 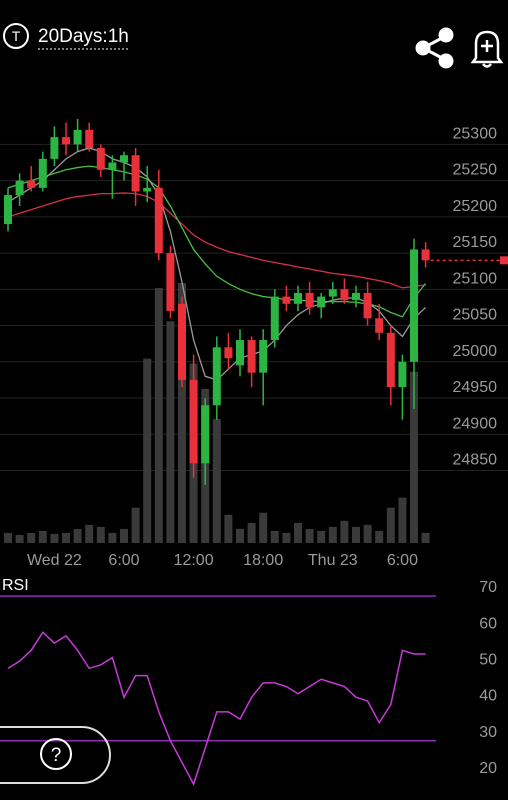 I want to click on y-tick-label: 25000, so click(x=475, y=351).